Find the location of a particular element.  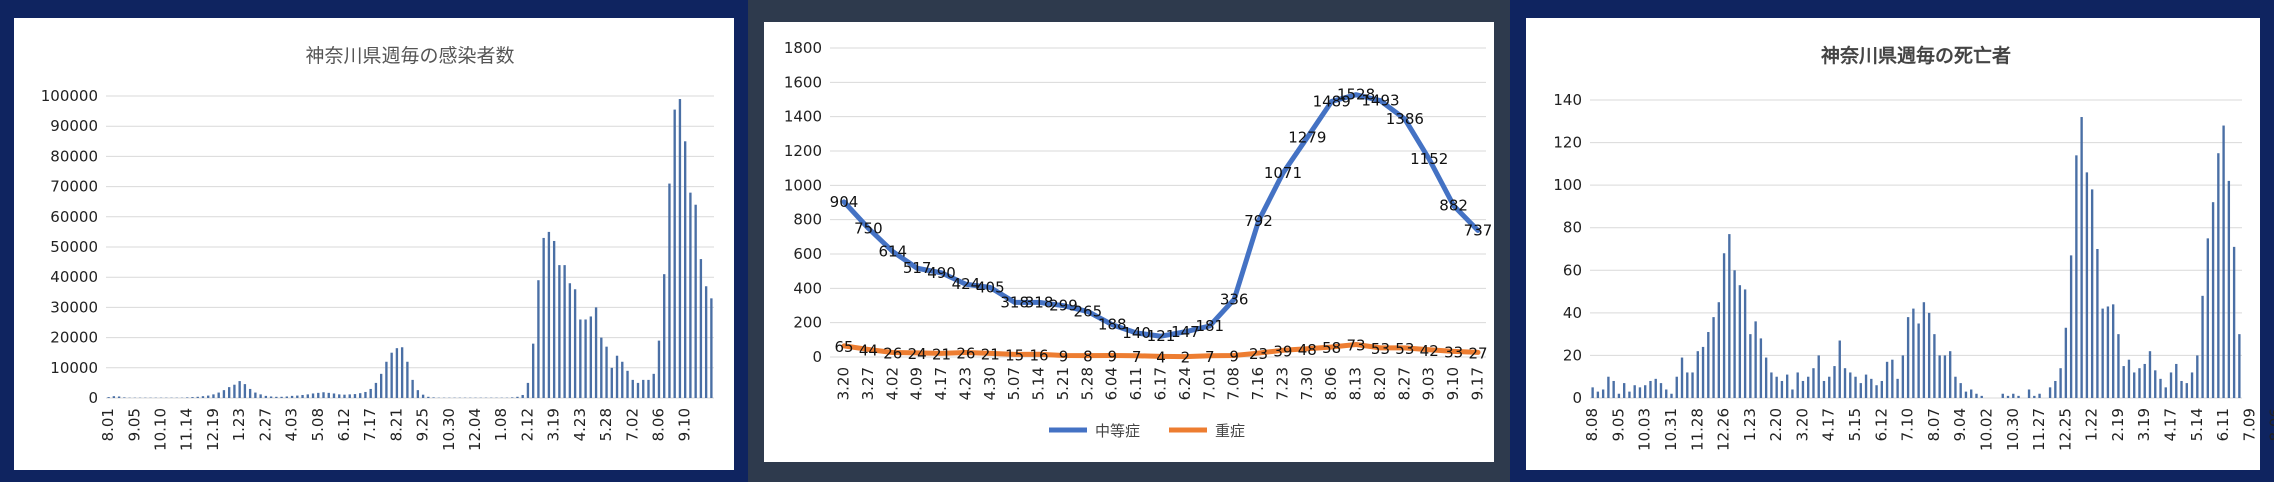

x-tick-label: 10.31 is located at coordinates (1671, 429).